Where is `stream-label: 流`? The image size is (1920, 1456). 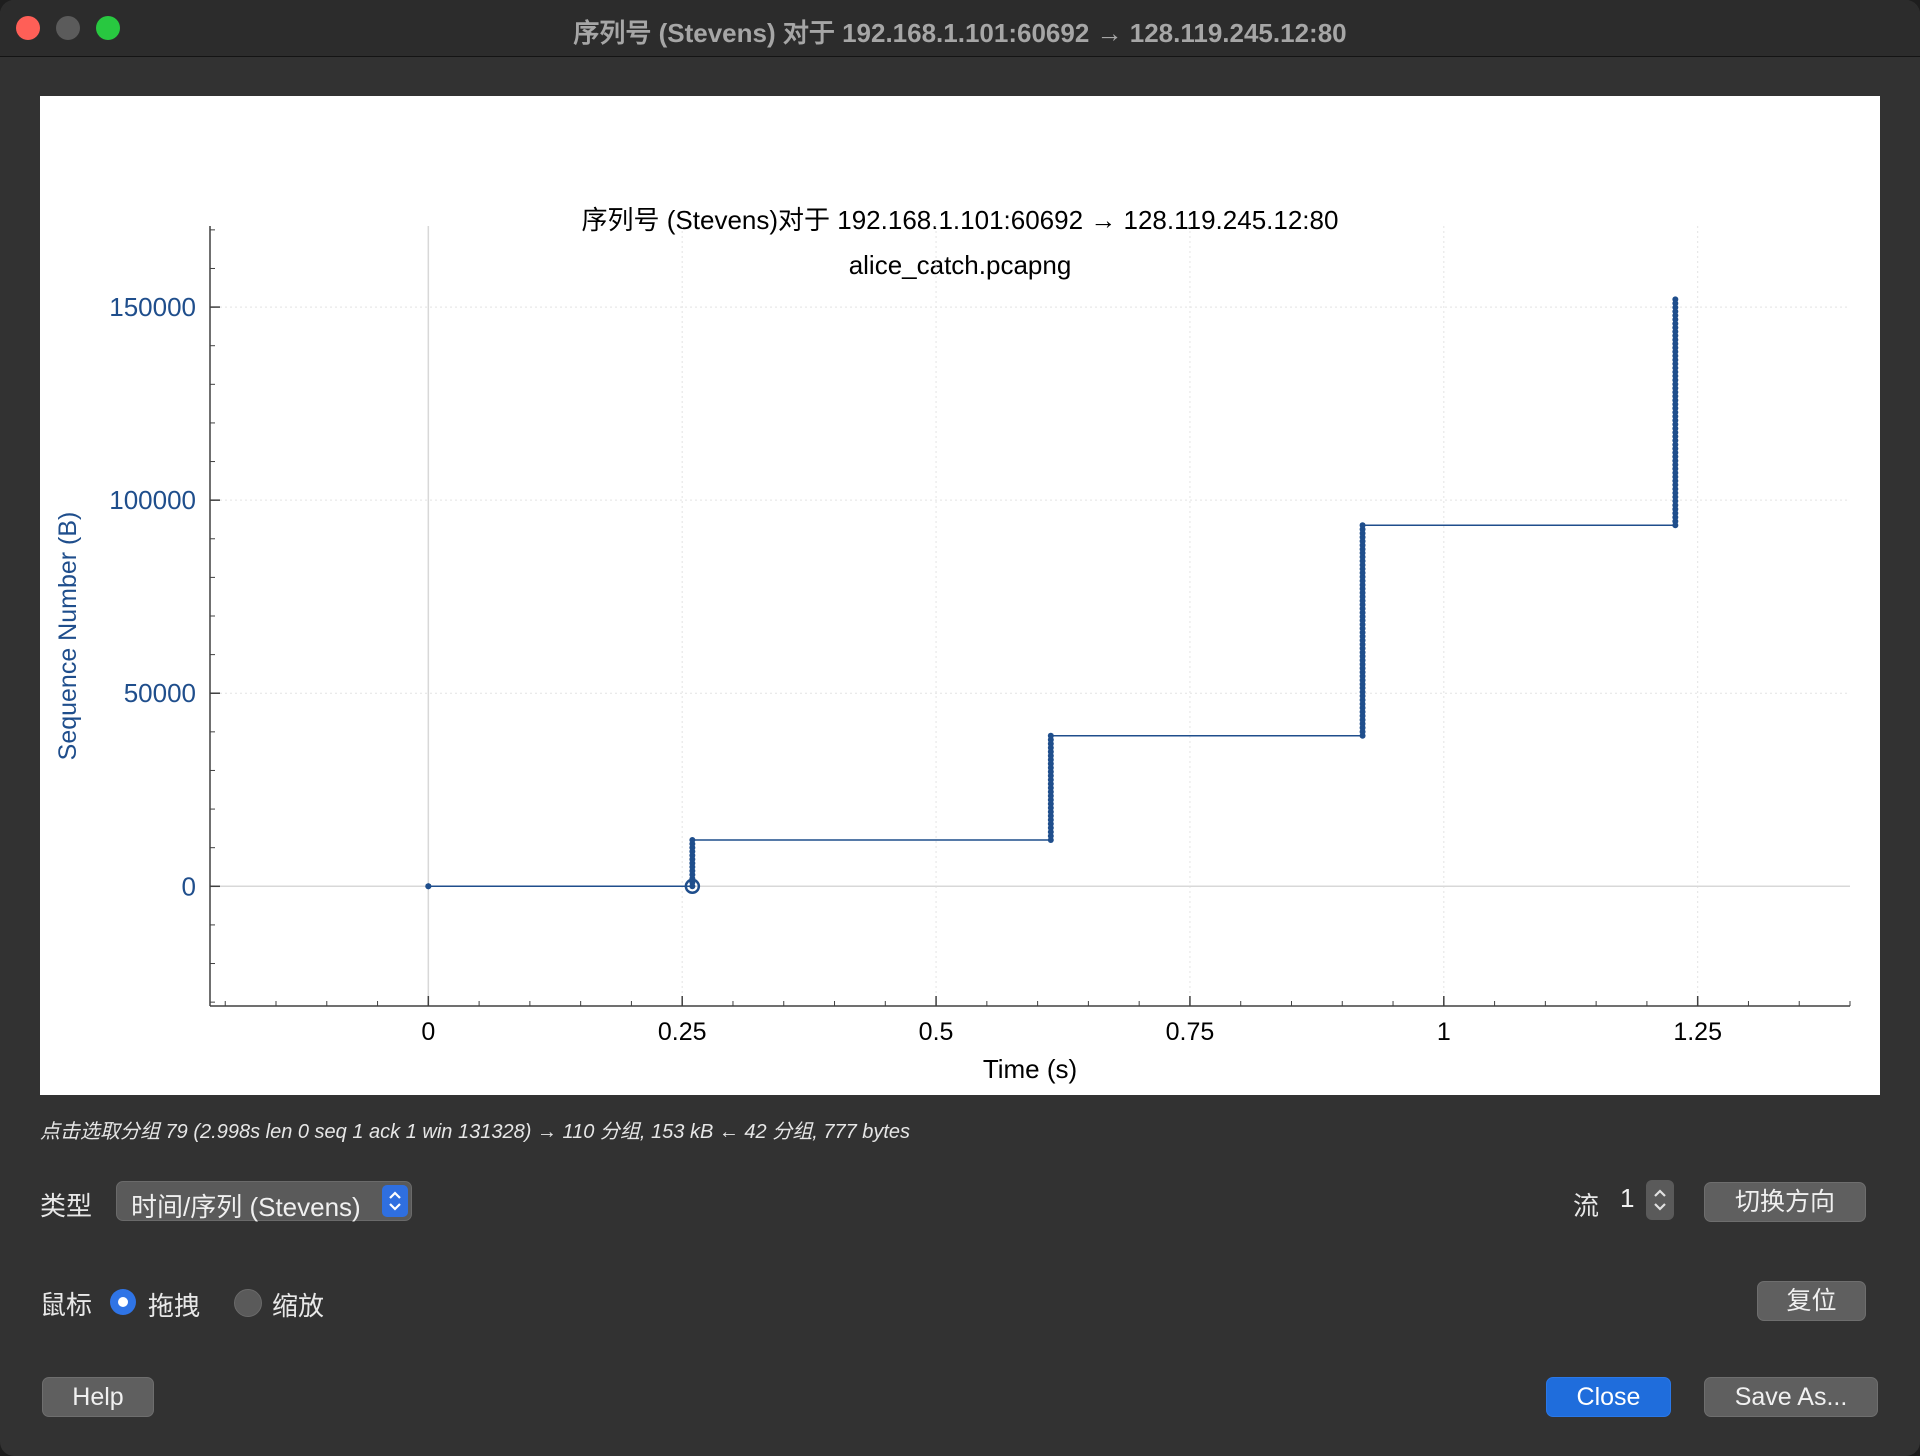 stream-label: 流 is located at coordinates (1586, 1206).